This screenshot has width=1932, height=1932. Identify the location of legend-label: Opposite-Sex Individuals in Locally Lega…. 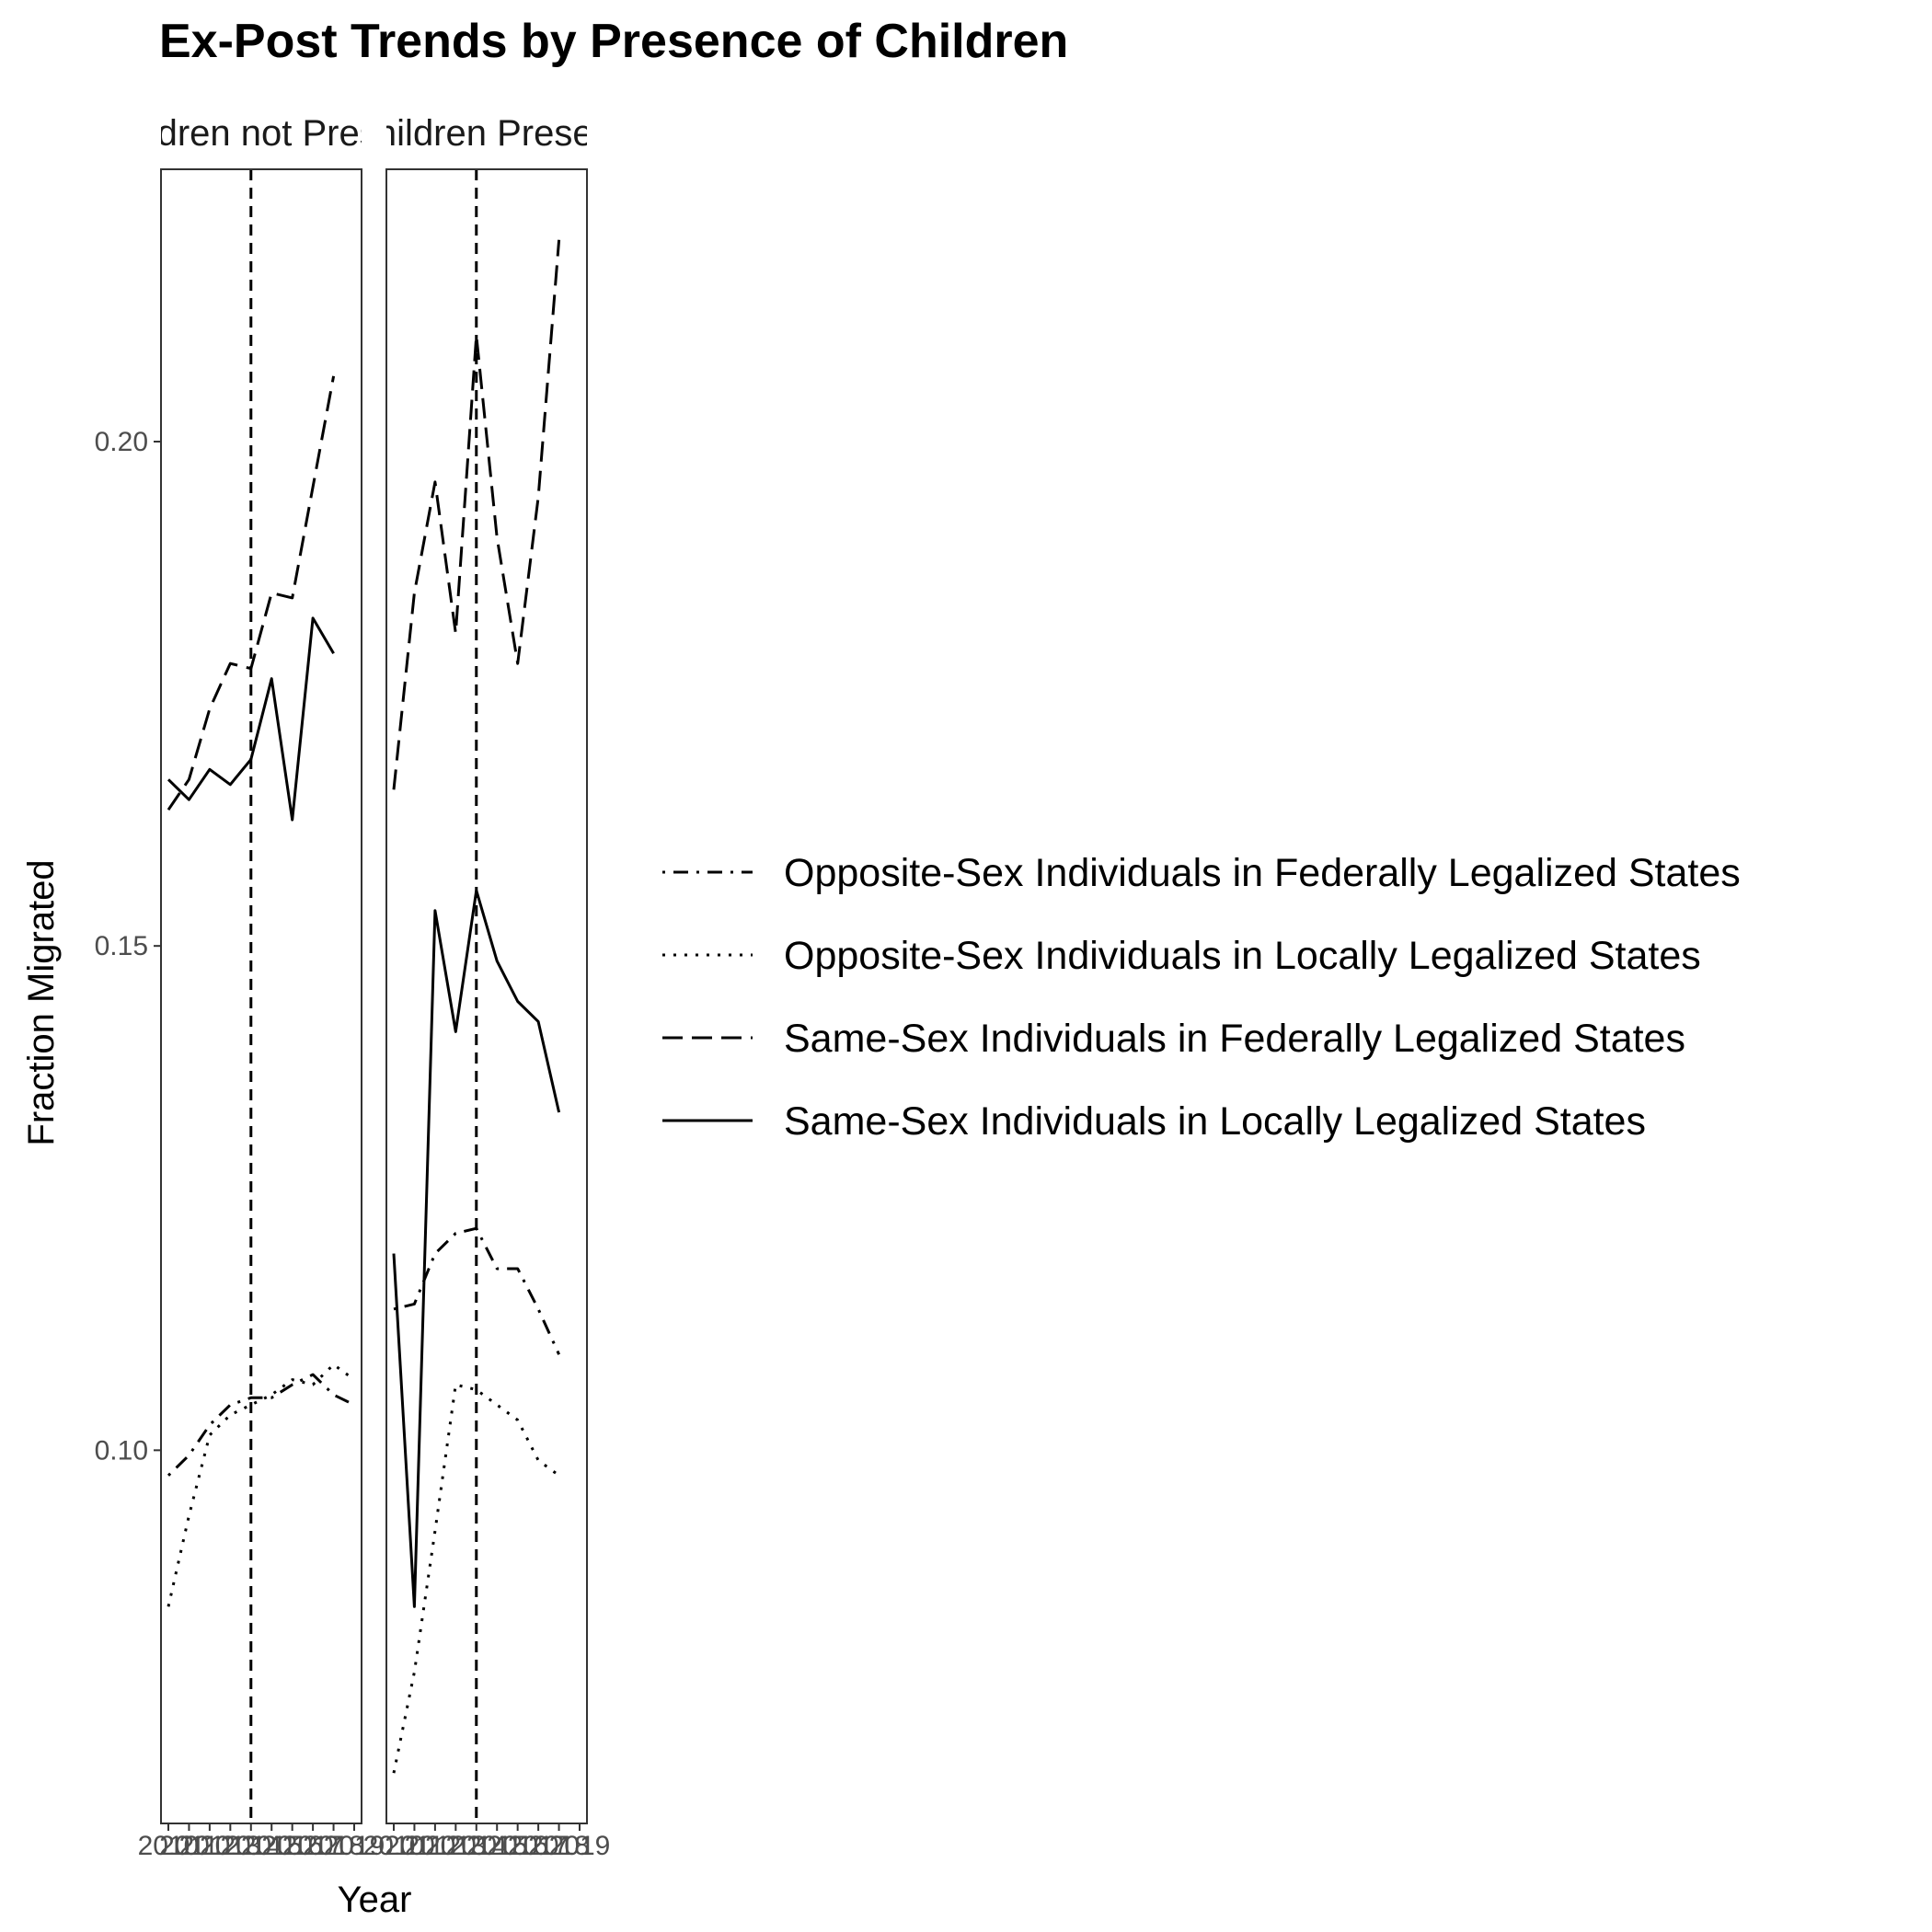
(1242, 956).